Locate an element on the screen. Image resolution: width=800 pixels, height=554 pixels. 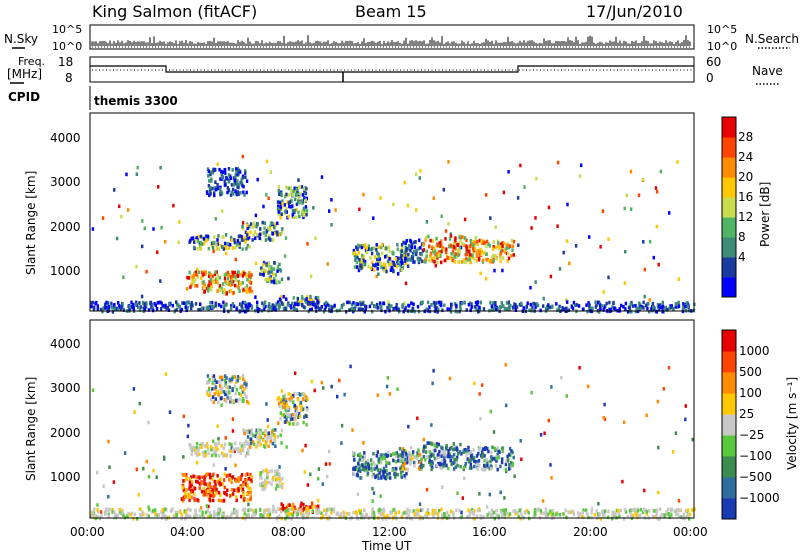
colorbar-tick-label: 100 is located at coordinates (750, 393).